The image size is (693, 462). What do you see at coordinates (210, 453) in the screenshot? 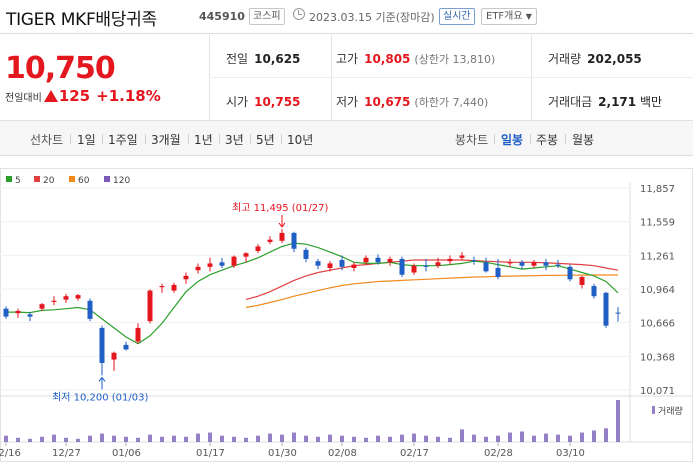
I see `x-tick-label: 01/17` at bounding box center [210, 453].